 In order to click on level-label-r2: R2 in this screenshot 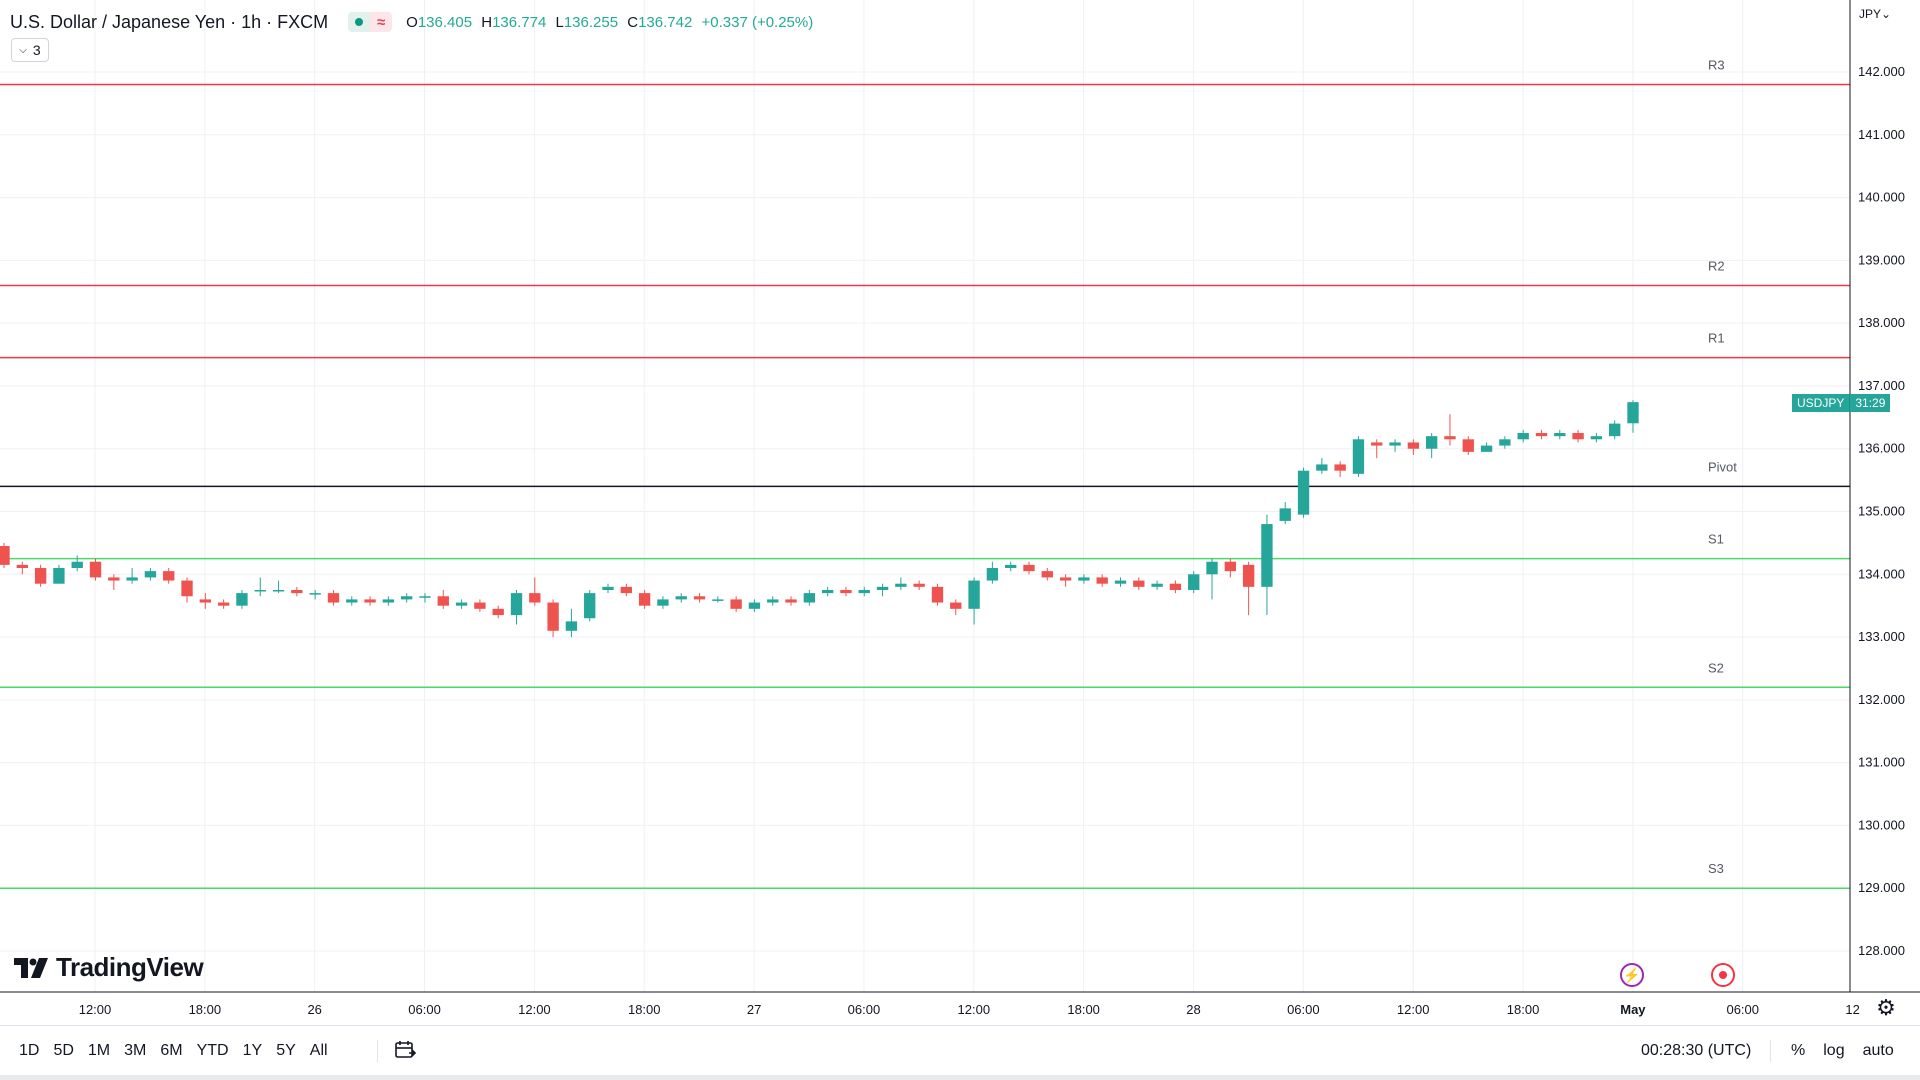, I will do `click(1716, 265)`.